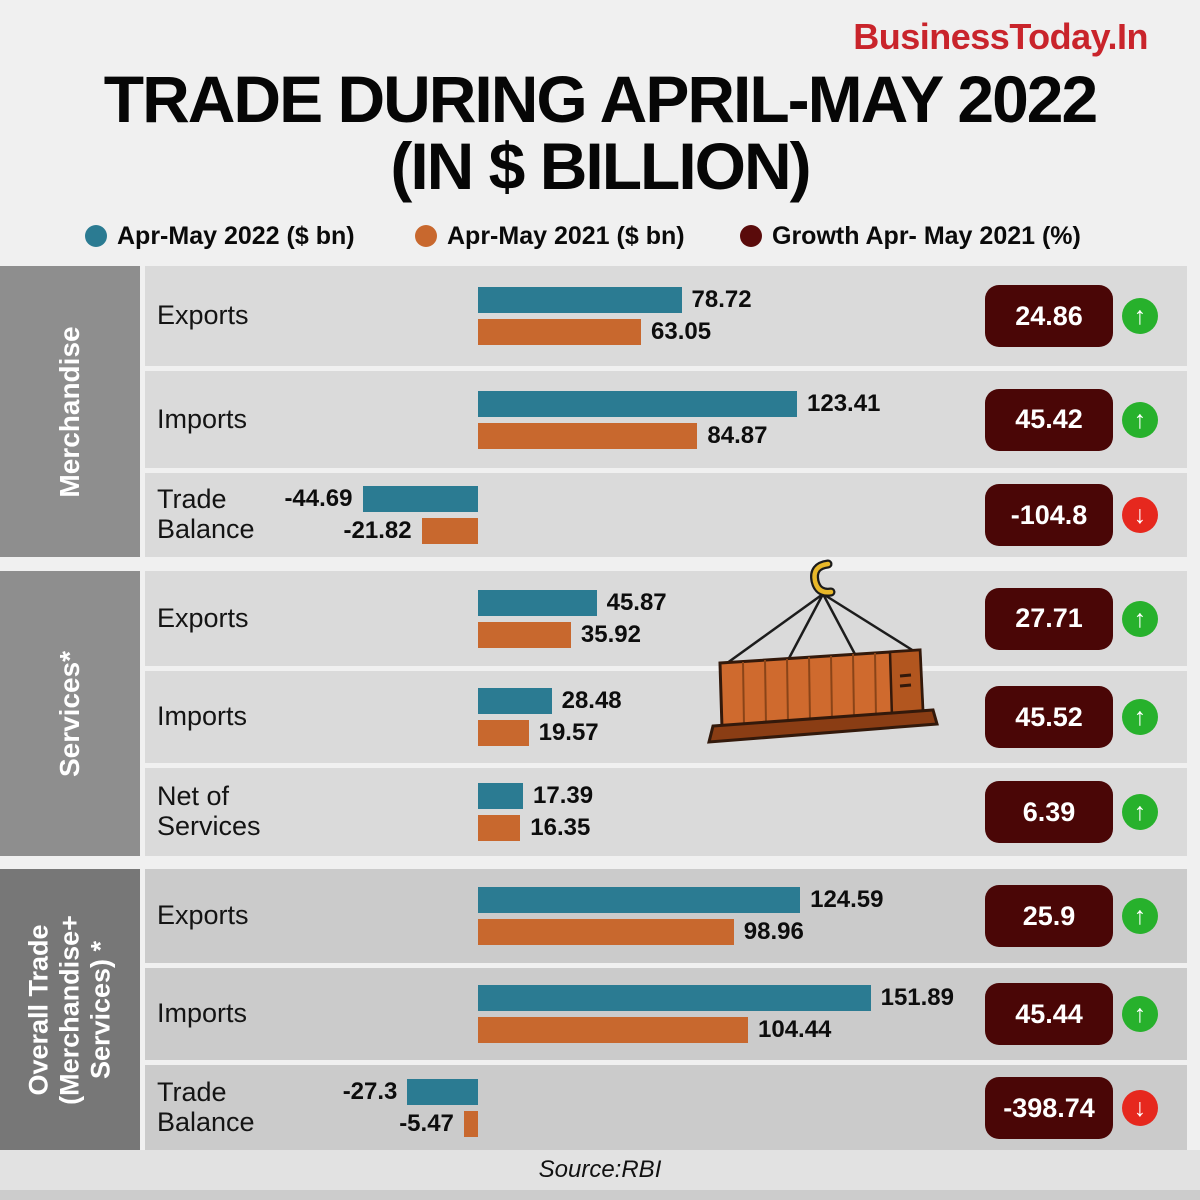  Describe the element at coordinates (568, 732) in the screenshot. I see `bar-value-2021: 19.57` at that location.